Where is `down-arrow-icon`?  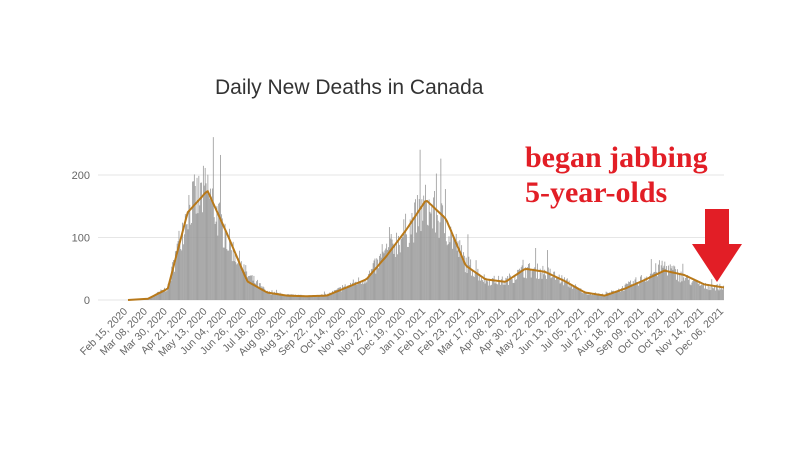
down-arrow-icon is located at coordinates (717, 245).